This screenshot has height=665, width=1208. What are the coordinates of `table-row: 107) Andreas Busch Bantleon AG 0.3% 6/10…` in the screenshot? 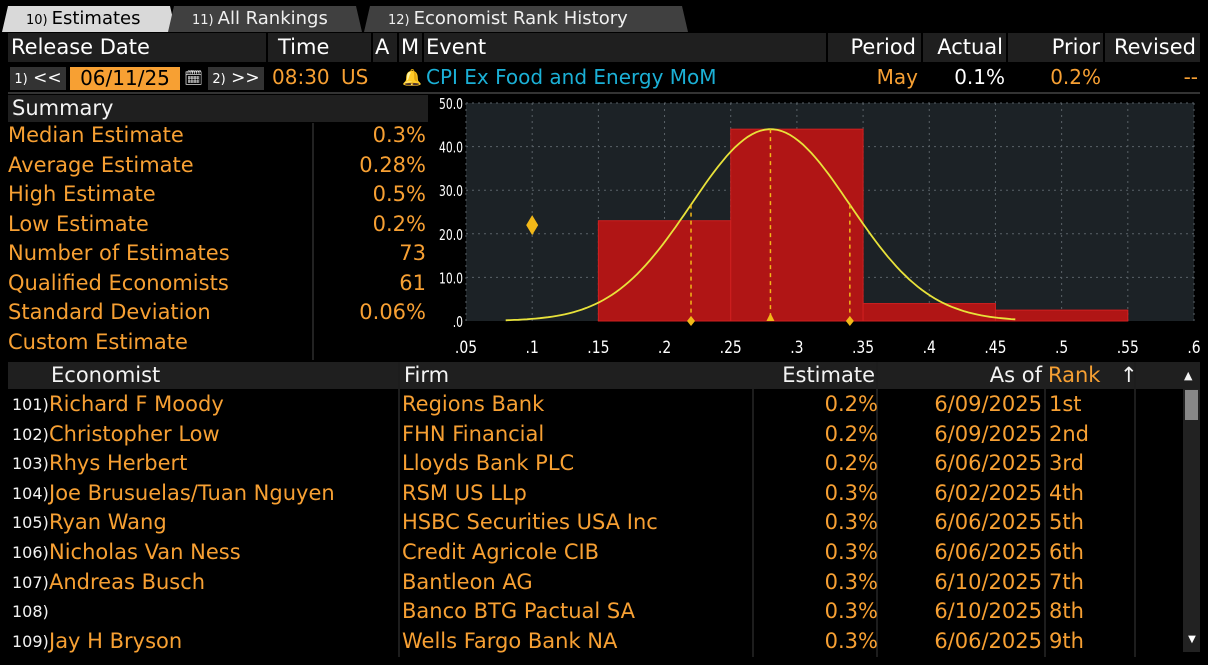 It's located at (600, 583).